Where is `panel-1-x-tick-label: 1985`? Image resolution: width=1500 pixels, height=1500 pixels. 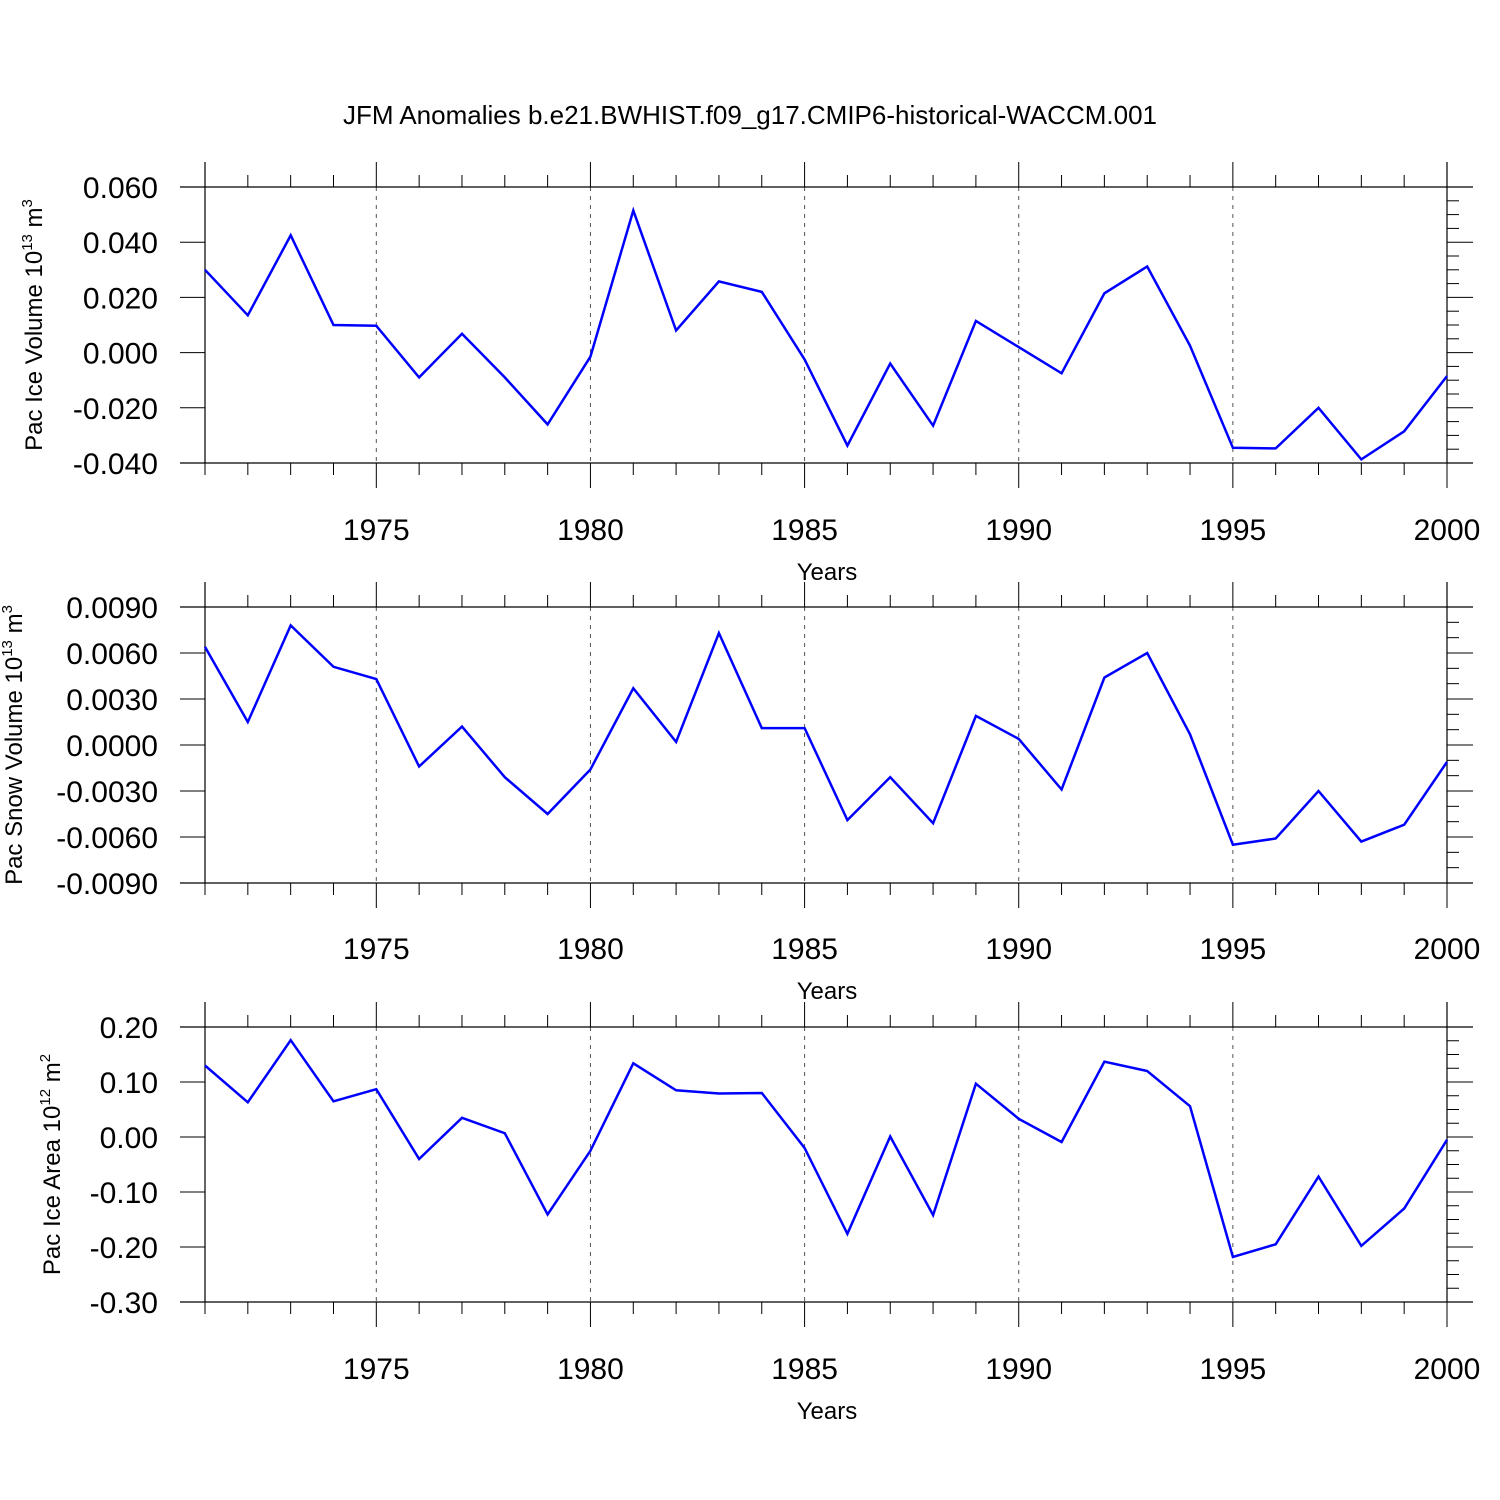 panel-1-x-tick-label: 1985 is located at coordinates (804, 530).